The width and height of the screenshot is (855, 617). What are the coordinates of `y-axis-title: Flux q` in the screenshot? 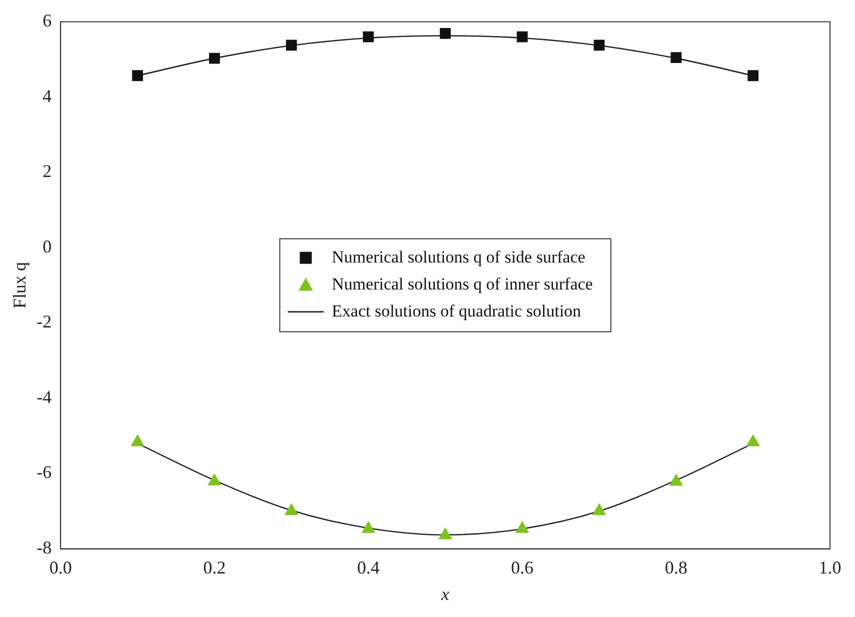 It's located at (20, 285).